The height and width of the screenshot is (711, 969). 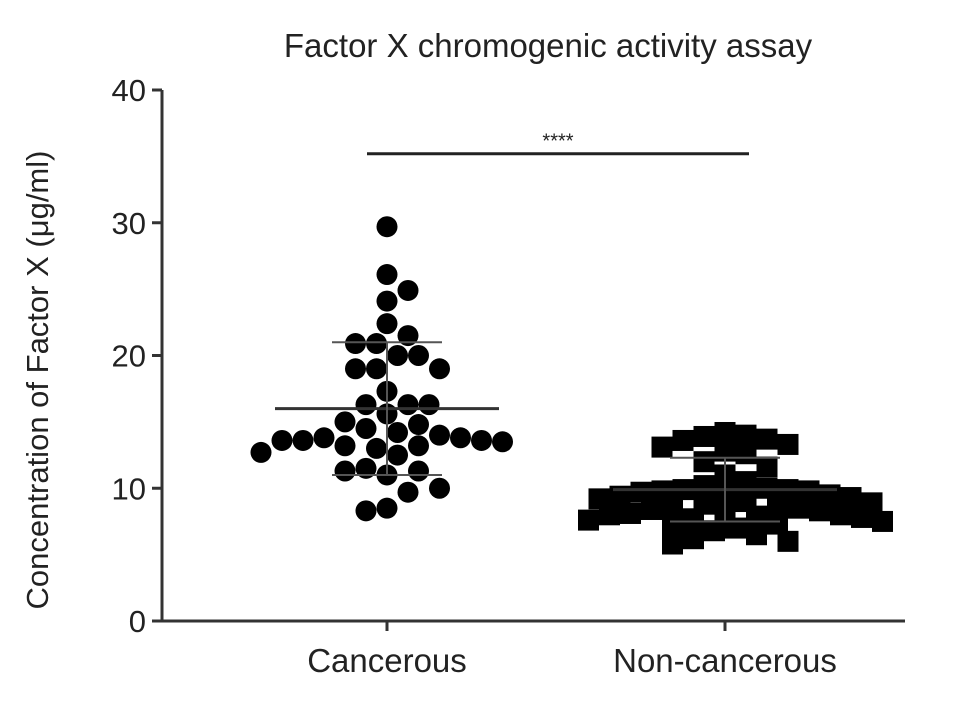 I want to click on y-tick-label: 30, so click(x=129, y=223).